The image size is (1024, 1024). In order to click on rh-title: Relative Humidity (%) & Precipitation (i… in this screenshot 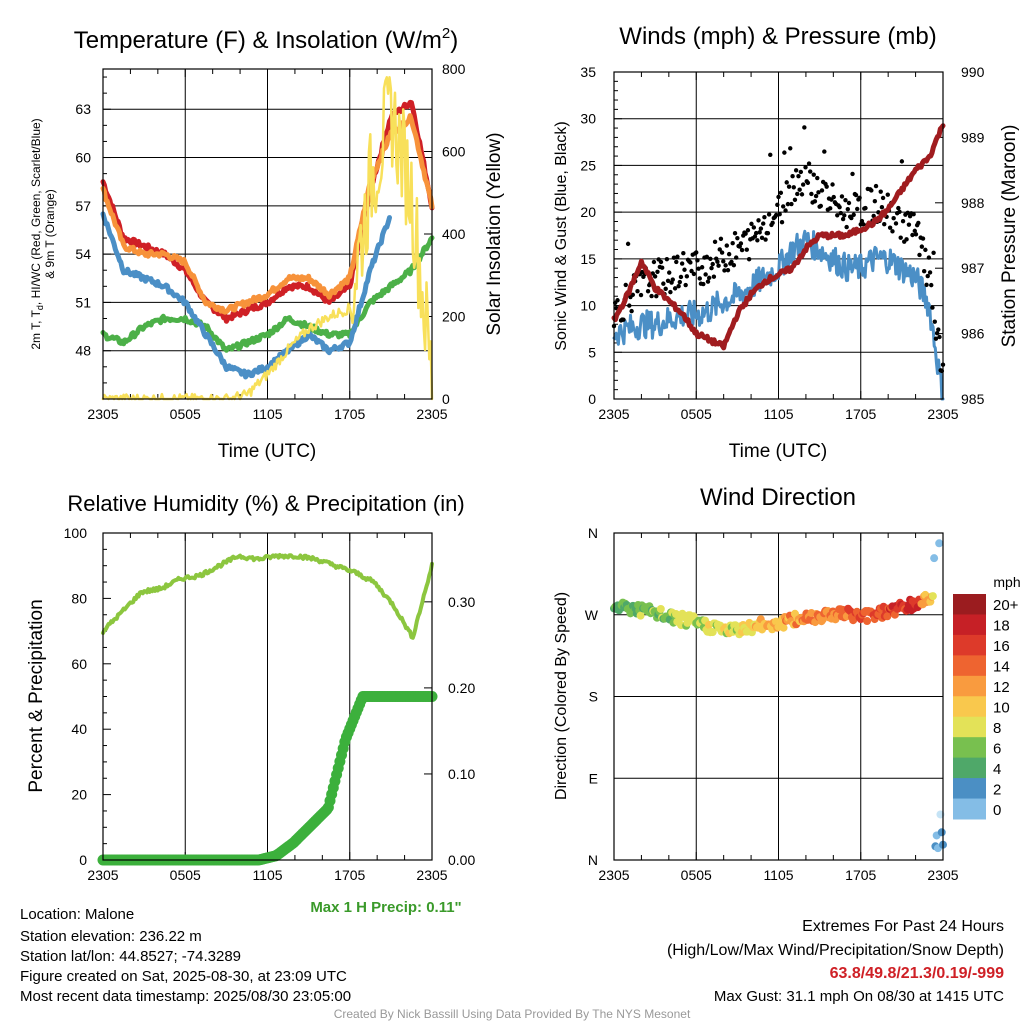, I will do `click(265, 503)`.